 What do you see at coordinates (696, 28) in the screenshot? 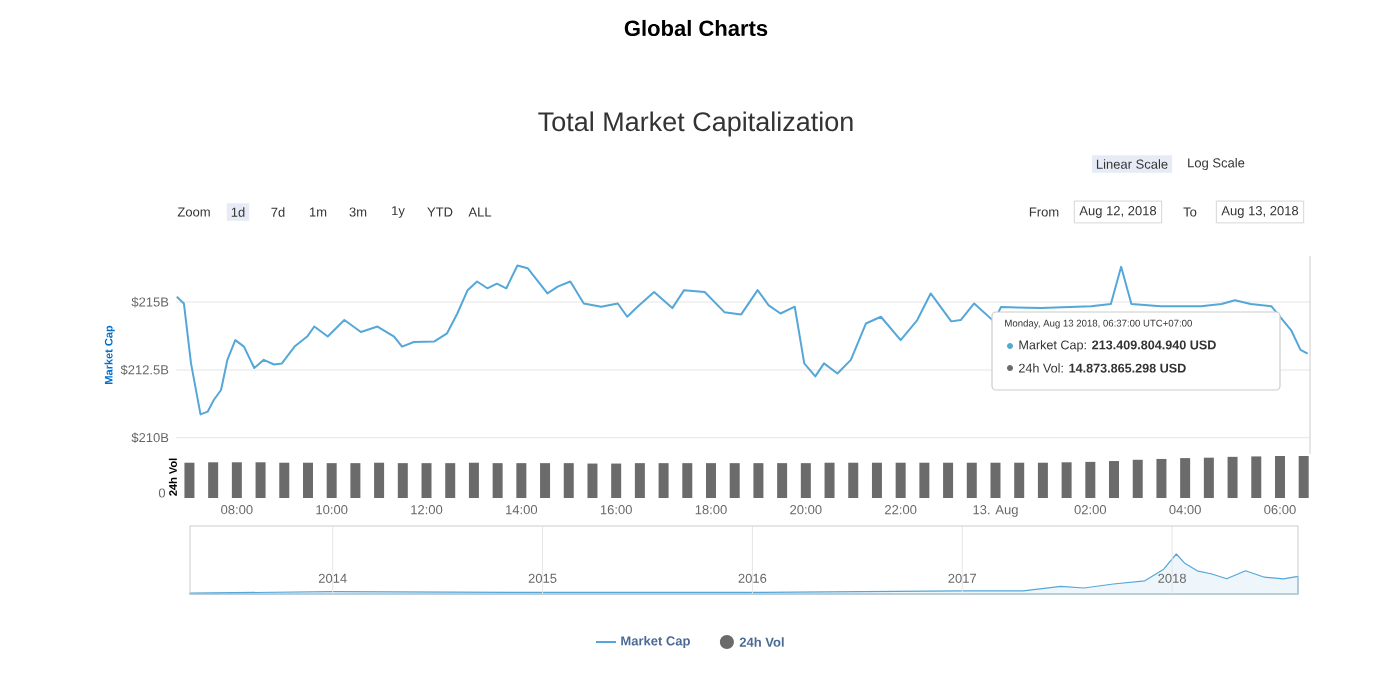
I see `chart-title: Global Charts` at bounding box center [696, 28].